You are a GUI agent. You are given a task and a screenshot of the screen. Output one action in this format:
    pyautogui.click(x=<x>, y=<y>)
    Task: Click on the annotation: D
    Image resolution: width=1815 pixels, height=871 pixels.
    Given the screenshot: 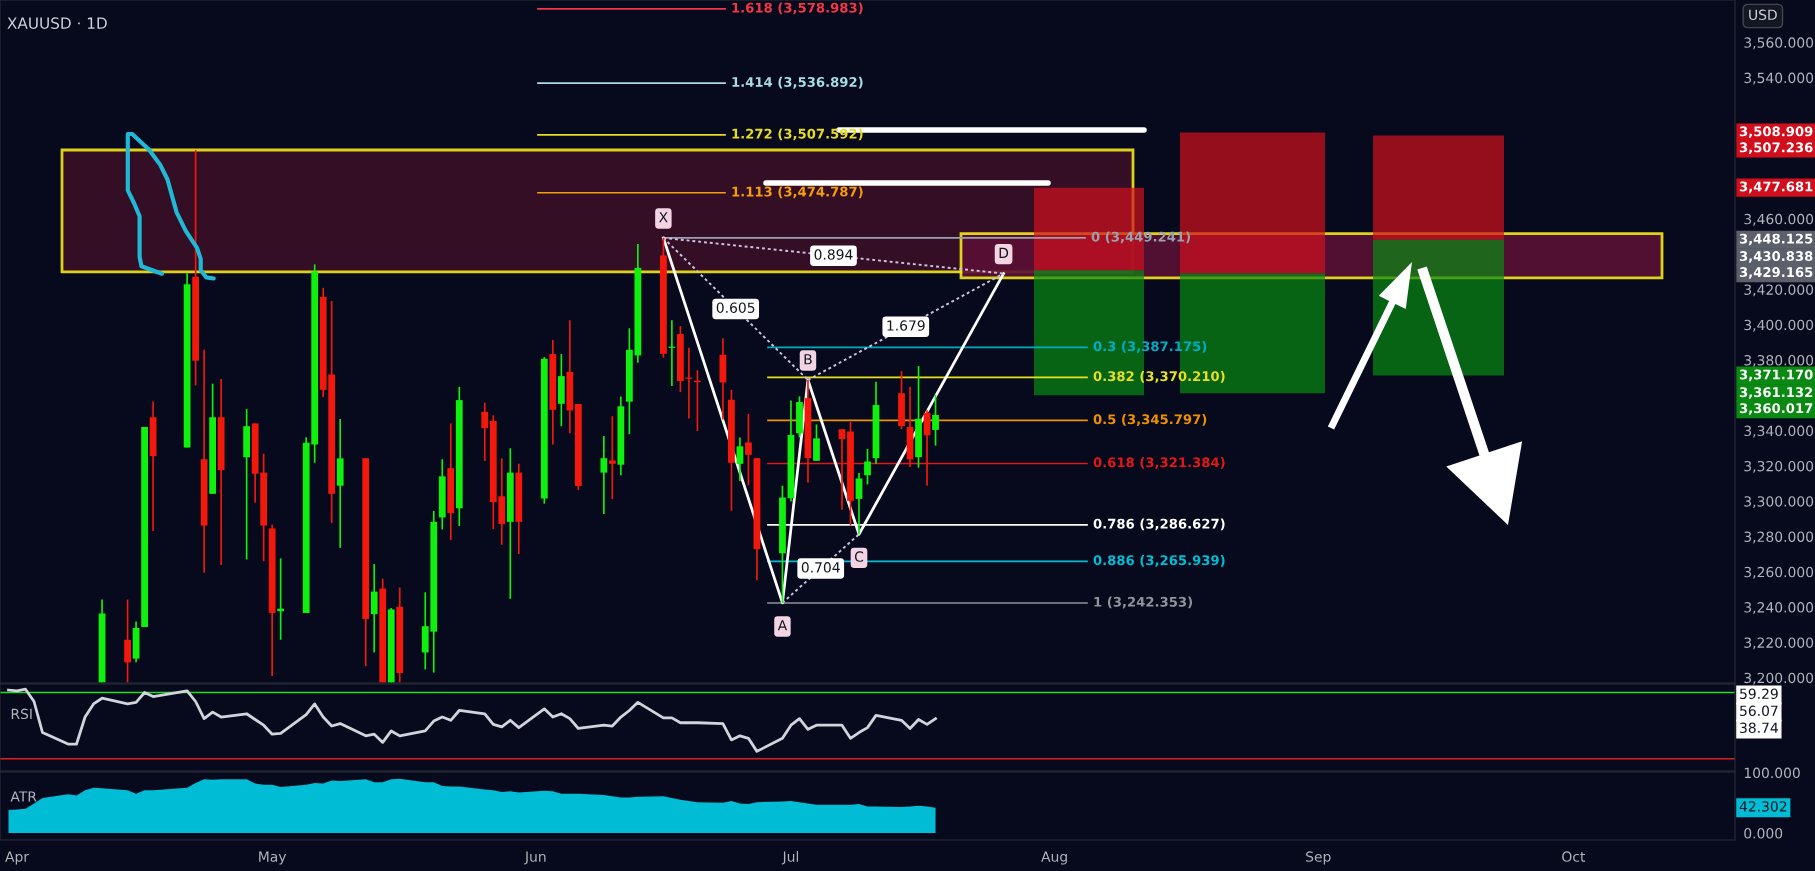 What is the action you would take?
    pyautogui.click(x=1004, y=252)
    